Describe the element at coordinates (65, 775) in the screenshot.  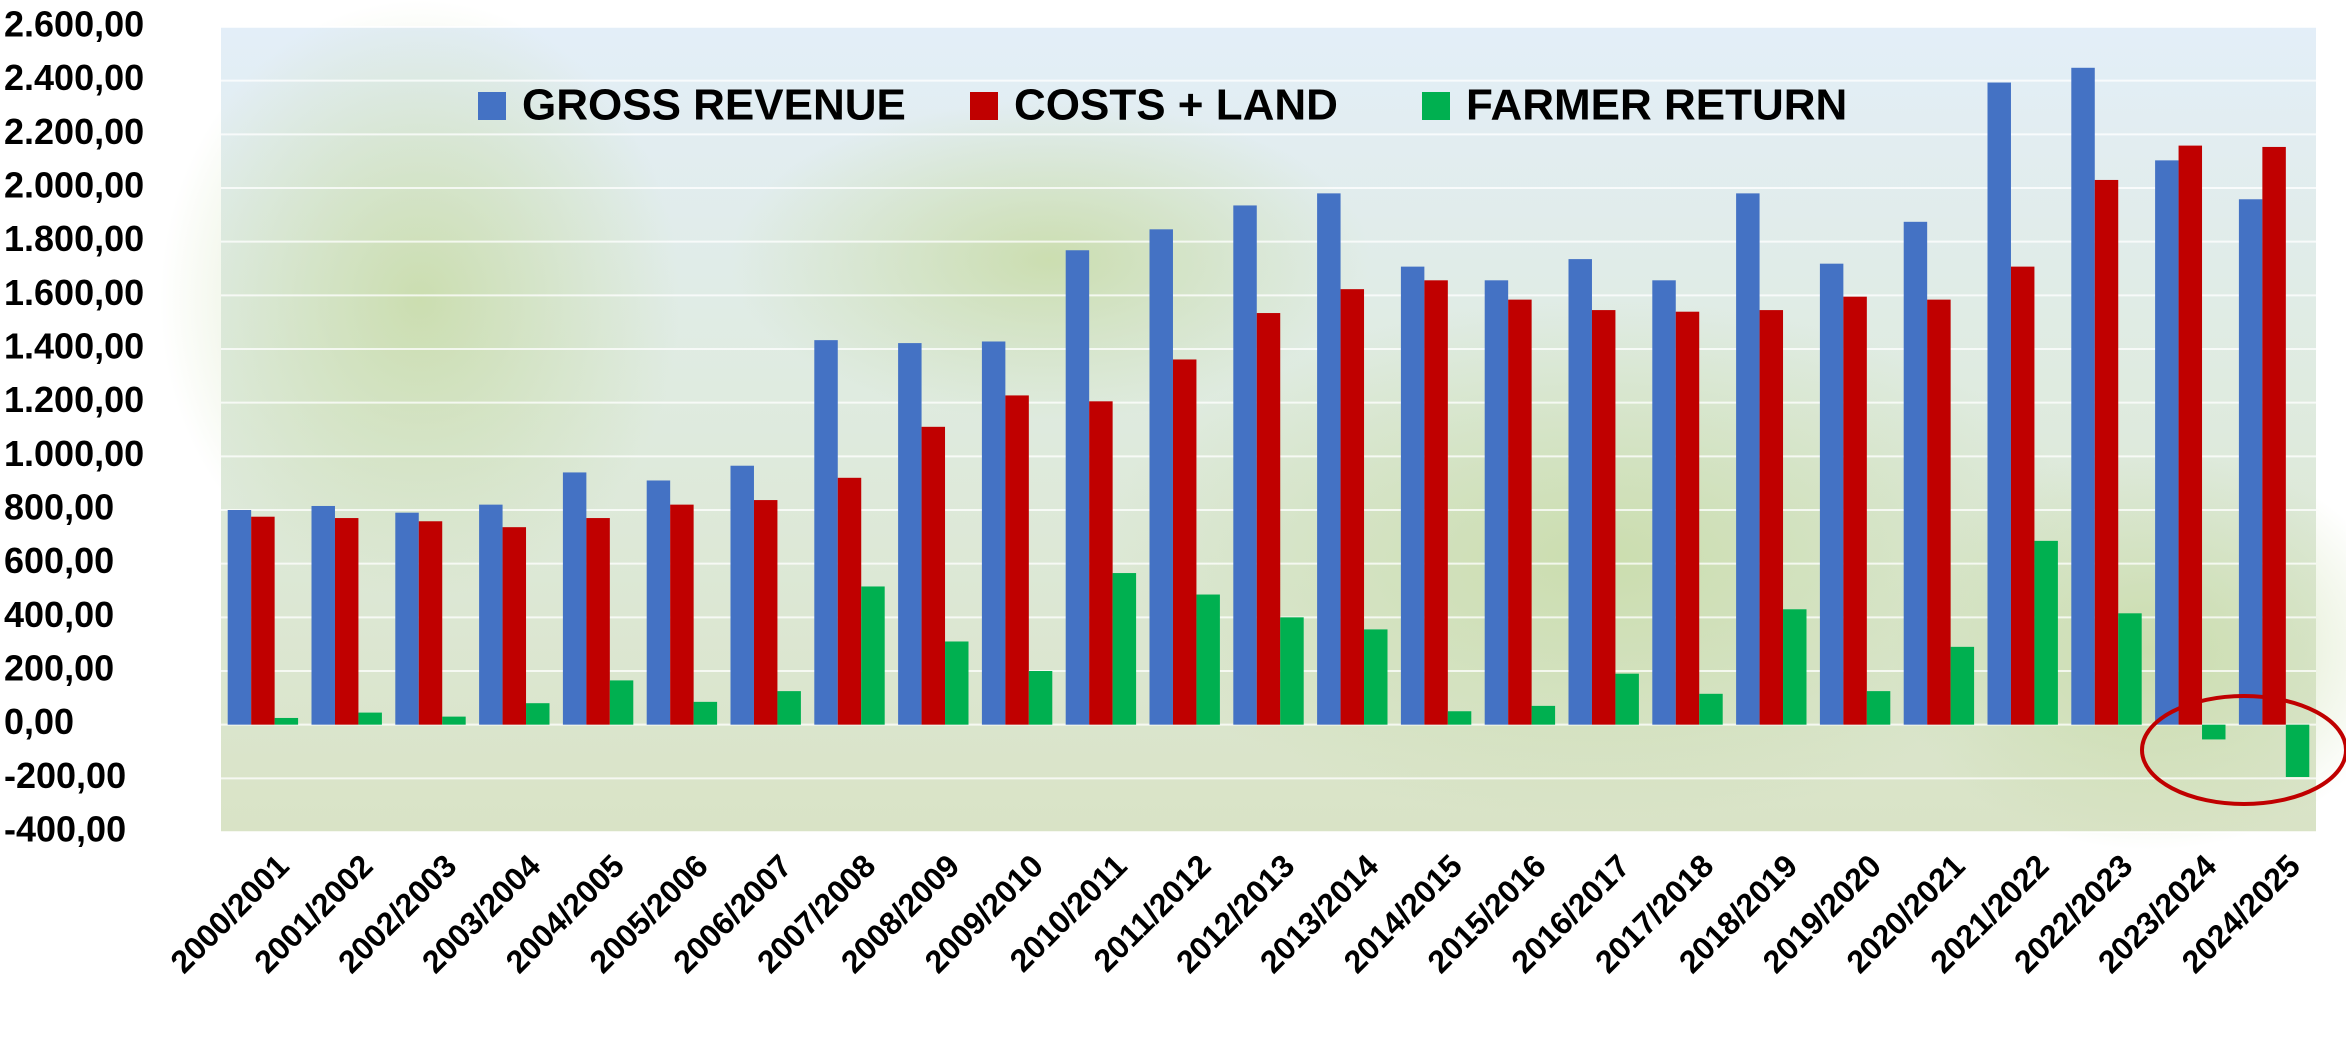
I see `y-tick-label: -200,00` at that location.